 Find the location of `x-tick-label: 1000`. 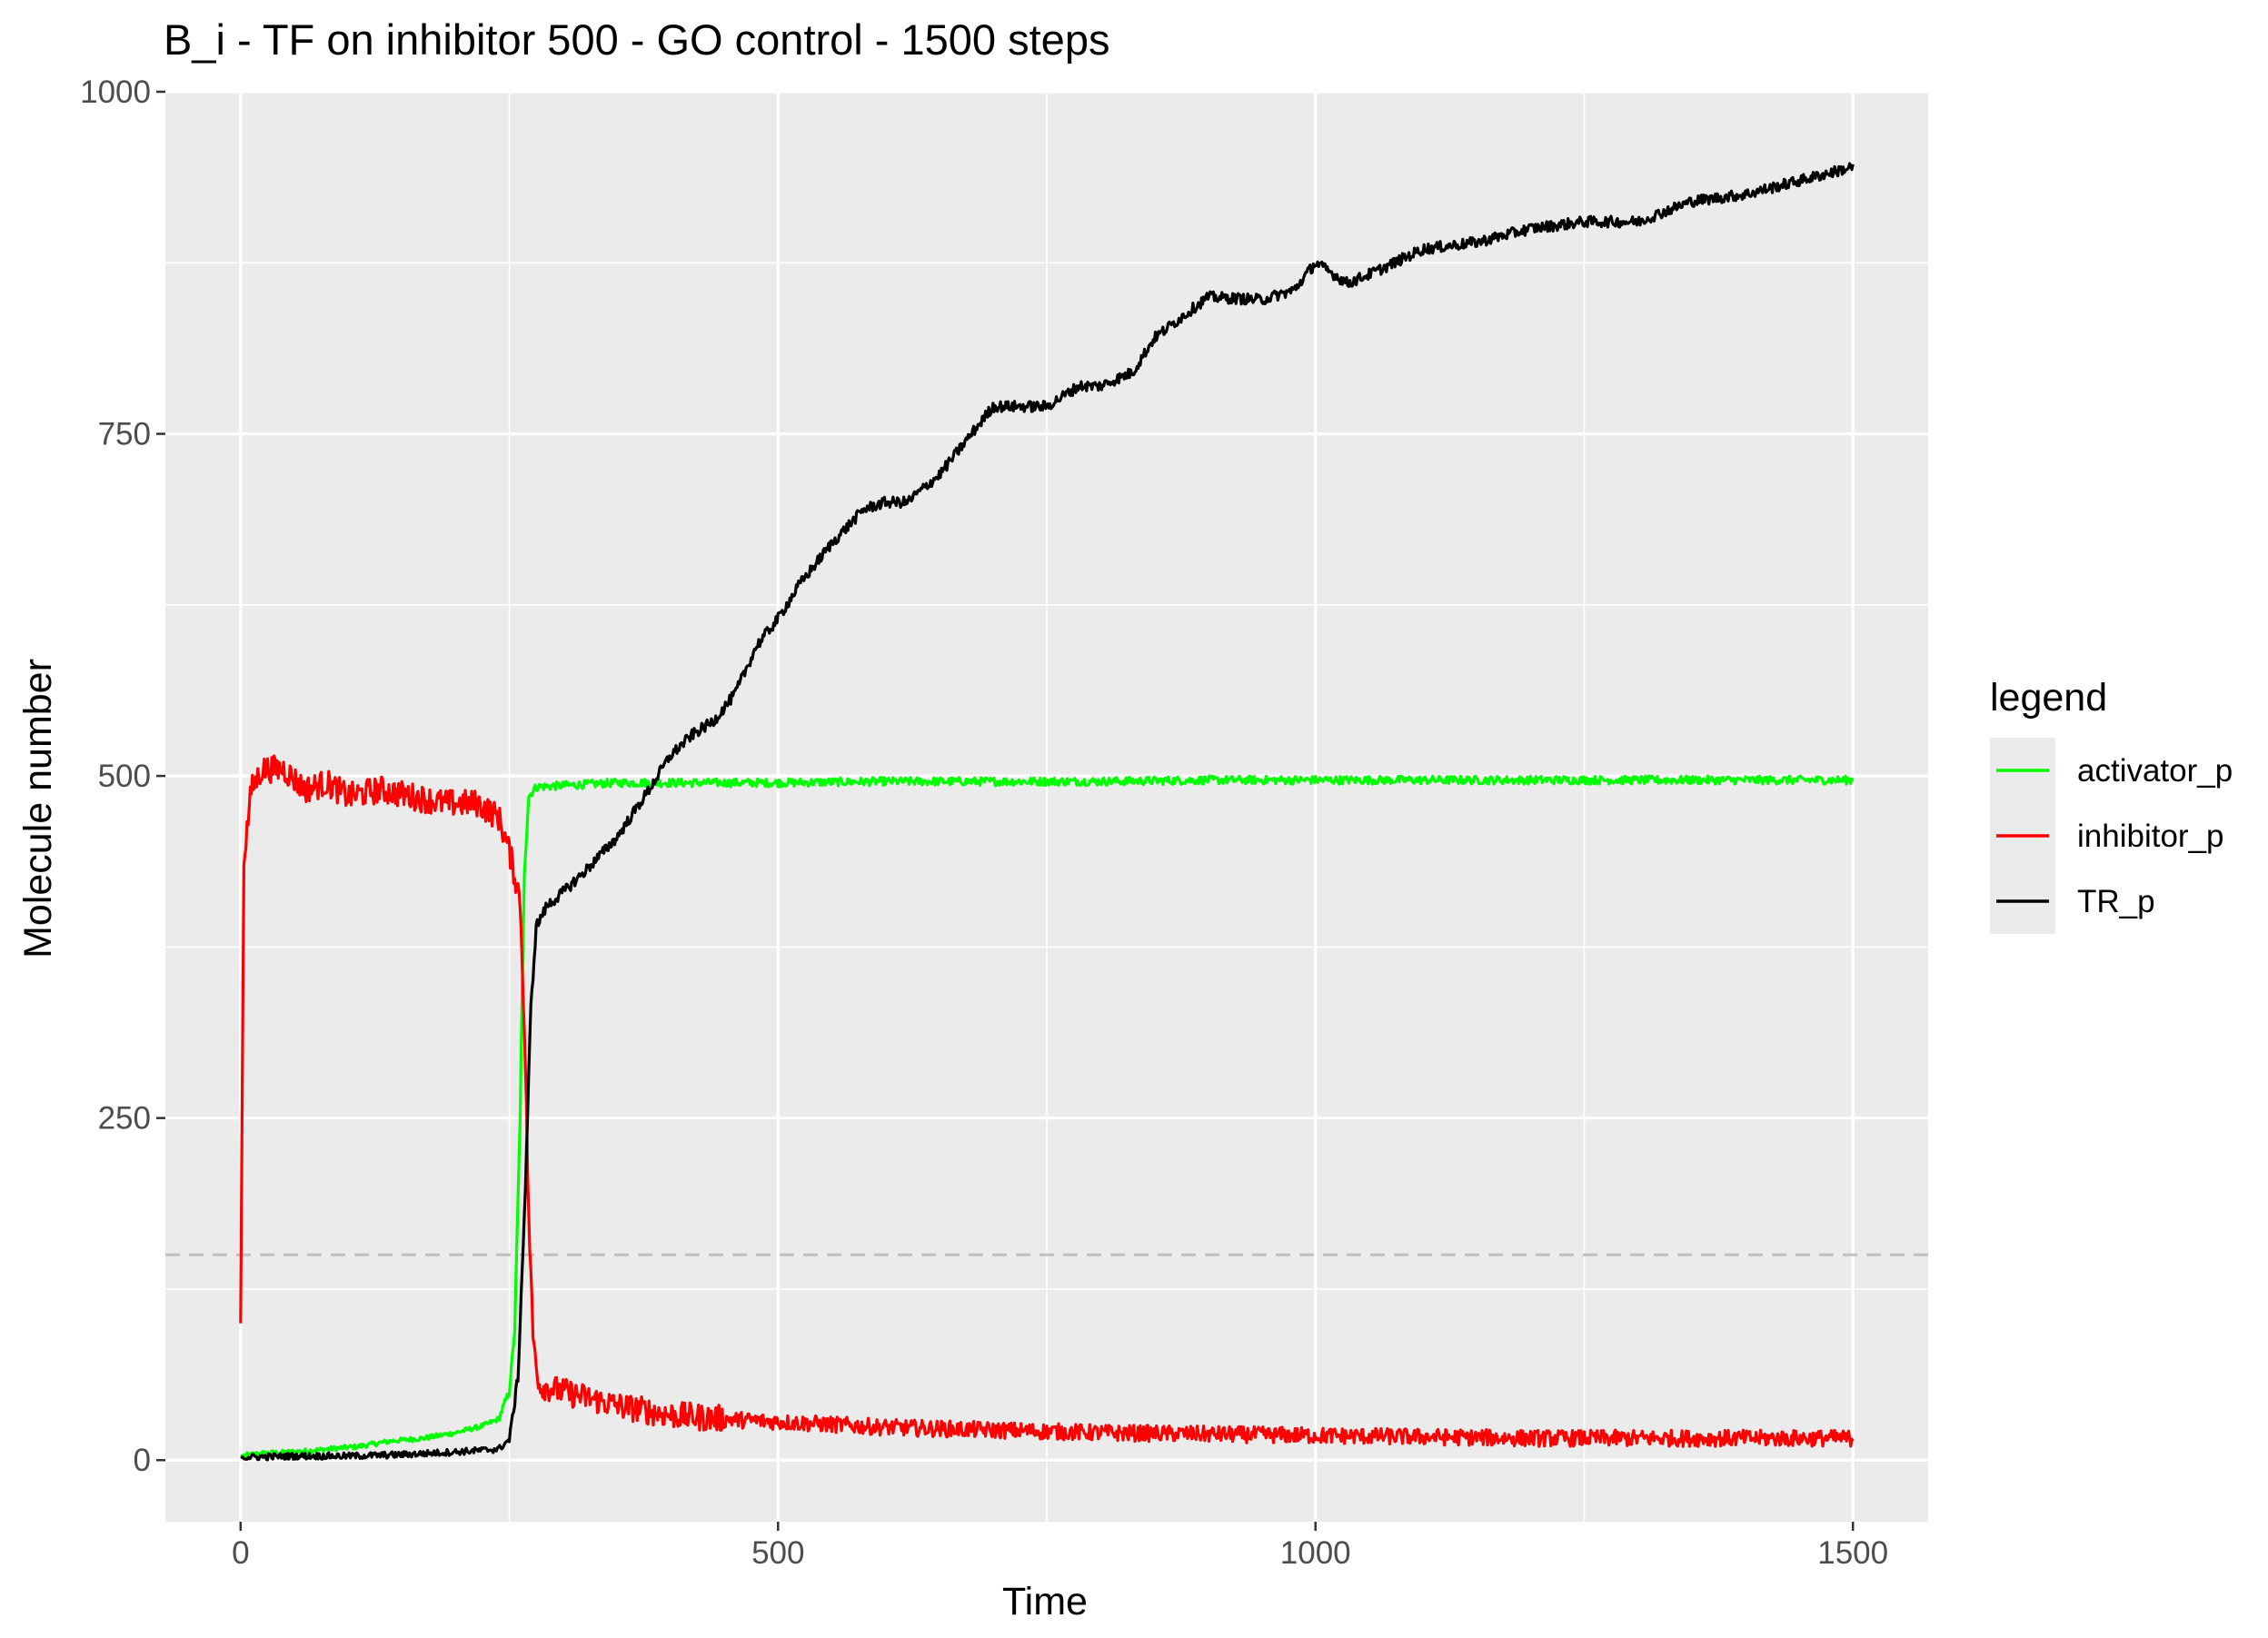

x-tick-label: 1000 is located at coordinates (1315, 1553).